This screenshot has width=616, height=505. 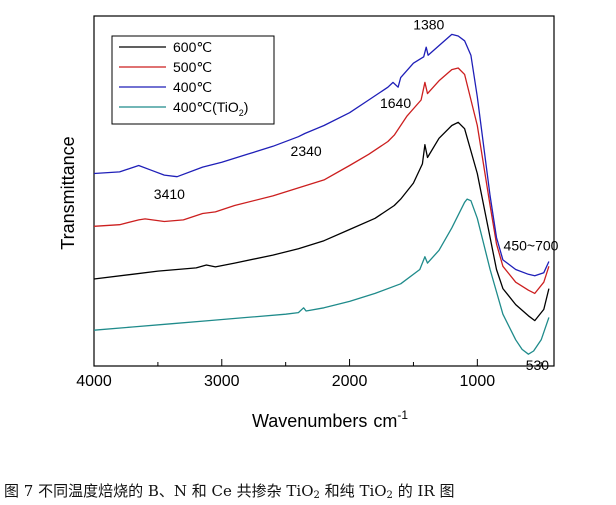 What do you see at coordinates (159, 491) in the screenshot?
I see `caption-prefix: 图 7 不同温度焙烧的 B、N 和 Ce 共掺杂 TiO` at bounding box center [159, 491].